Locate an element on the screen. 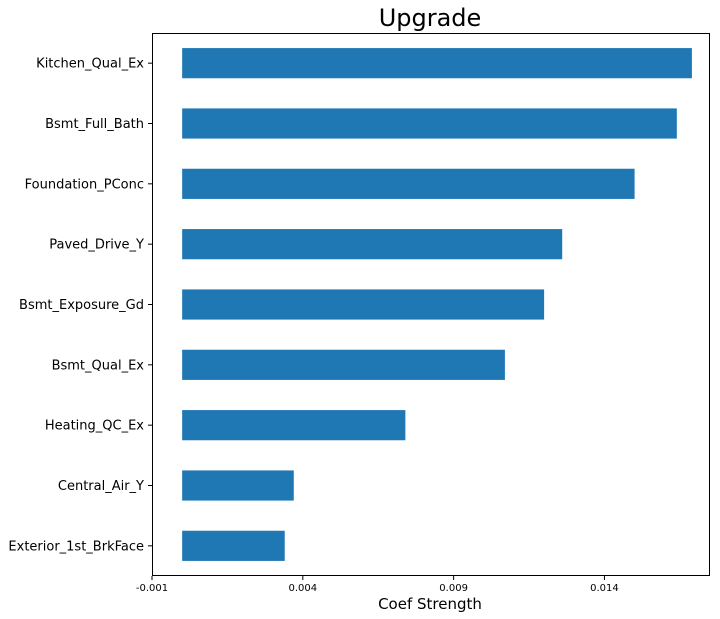  bar-exterior-1st-brkface is located at coordinates (233, 545).